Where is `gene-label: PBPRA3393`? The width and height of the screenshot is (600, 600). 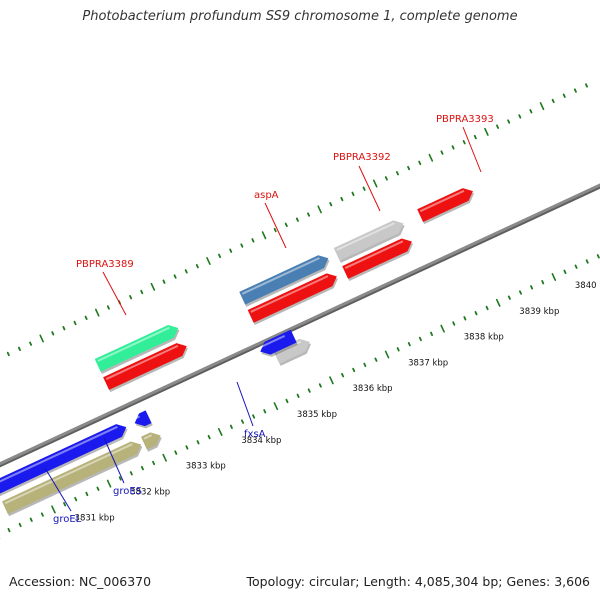
gene-label: PBPRA3393 is located at coordinates (465, 119).